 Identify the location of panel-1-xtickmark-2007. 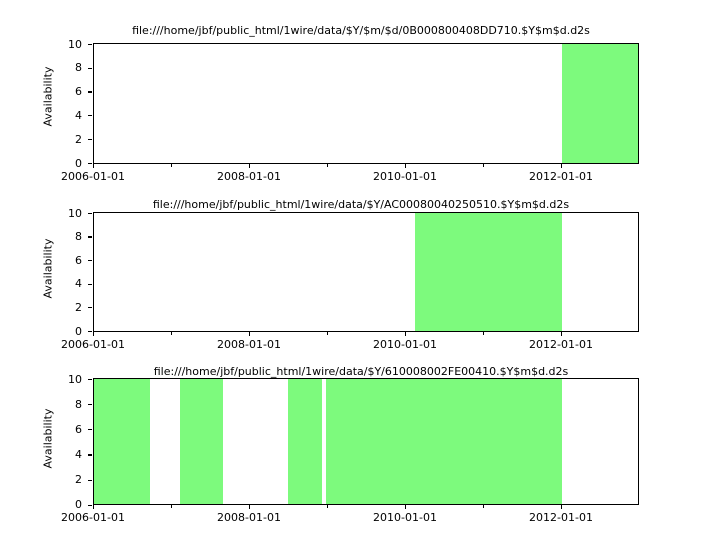
(172, 165).